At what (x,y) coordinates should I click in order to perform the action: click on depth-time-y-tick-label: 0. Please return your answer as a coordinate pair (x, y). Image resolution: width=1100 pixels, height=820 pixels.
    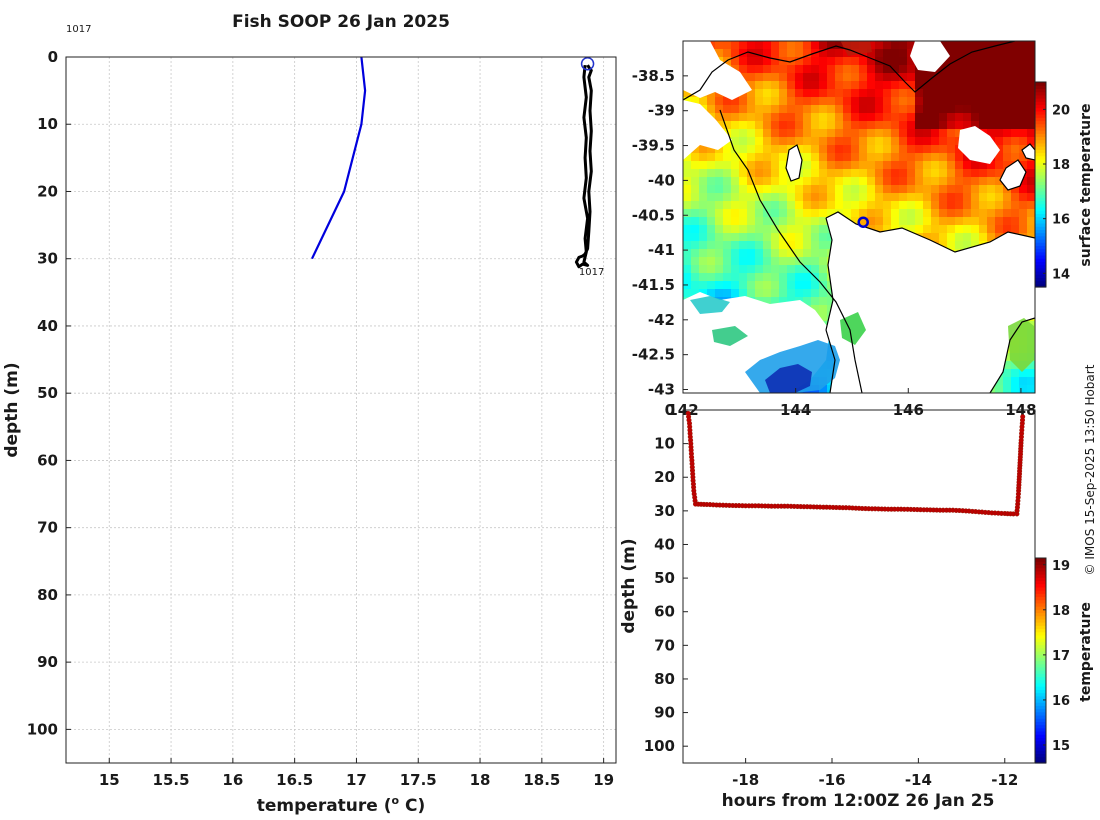
    Looking at the image, I should click on (670, 410).